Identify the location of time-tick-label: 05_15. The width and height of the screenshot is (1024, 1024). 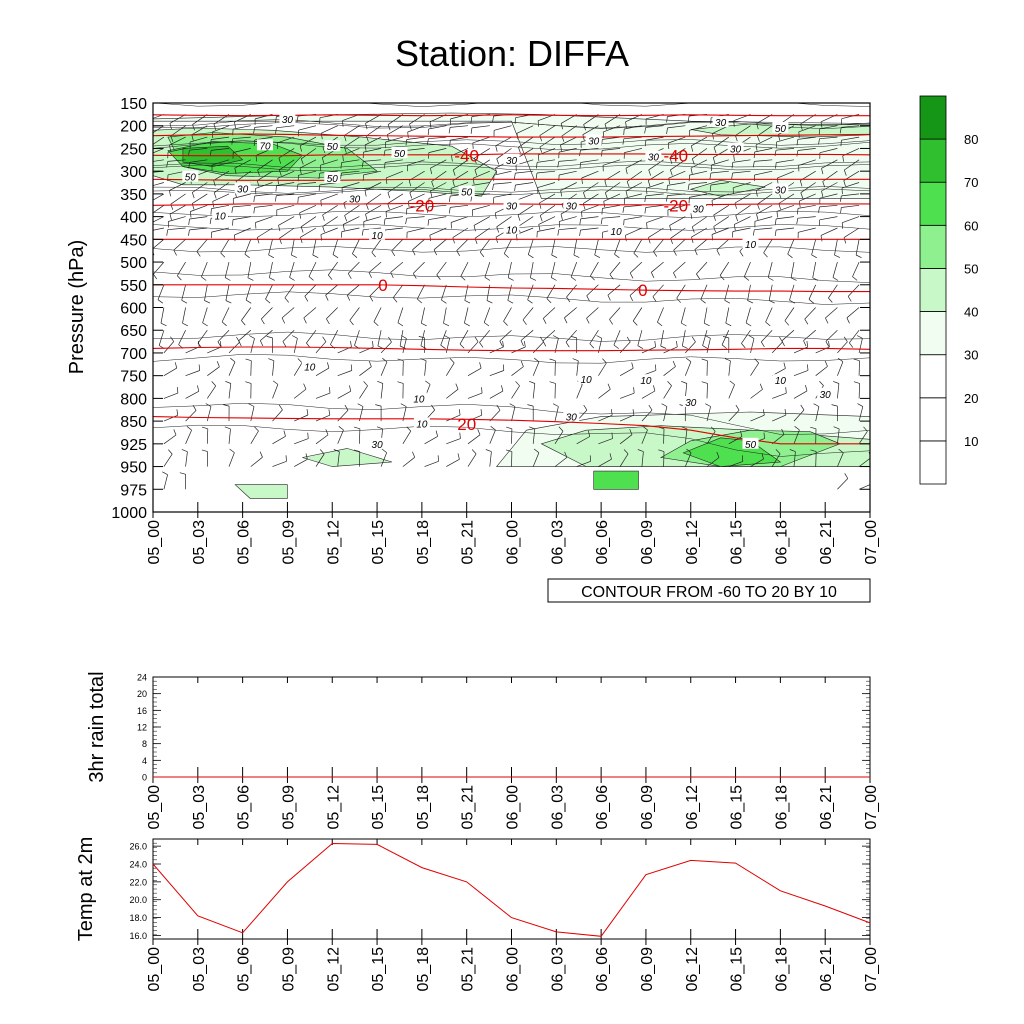
(378, 969).